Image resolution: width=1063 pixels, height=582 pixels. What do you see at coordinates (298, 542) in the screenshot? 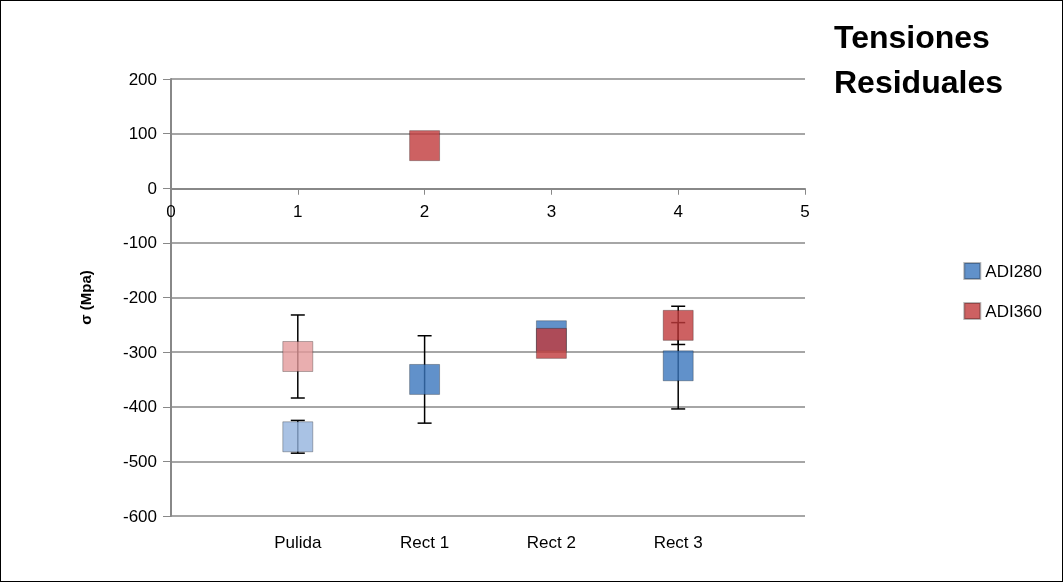
I see `x-tick-label: Pulida` at bounding box center [298, 542].